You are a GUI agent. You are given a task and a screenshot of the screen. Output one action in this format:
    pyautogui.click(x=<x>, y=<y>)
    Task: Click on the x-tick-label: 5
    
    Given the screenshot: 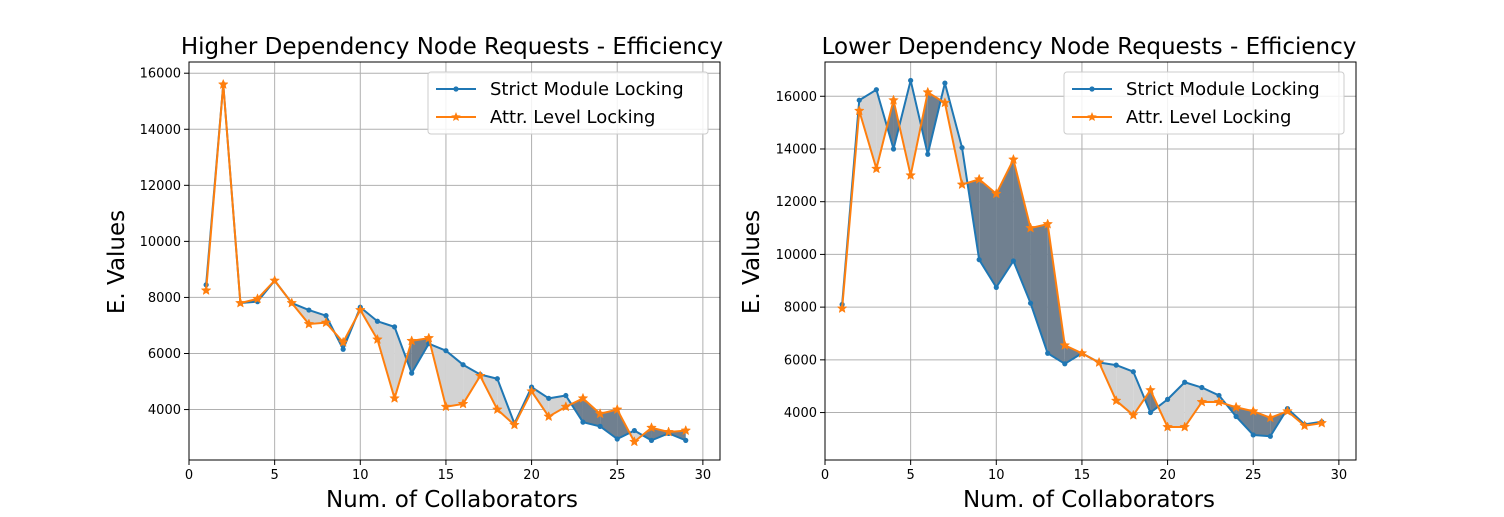 What is the action you would take?
    pyautogui.click(x=275, y=475)
    